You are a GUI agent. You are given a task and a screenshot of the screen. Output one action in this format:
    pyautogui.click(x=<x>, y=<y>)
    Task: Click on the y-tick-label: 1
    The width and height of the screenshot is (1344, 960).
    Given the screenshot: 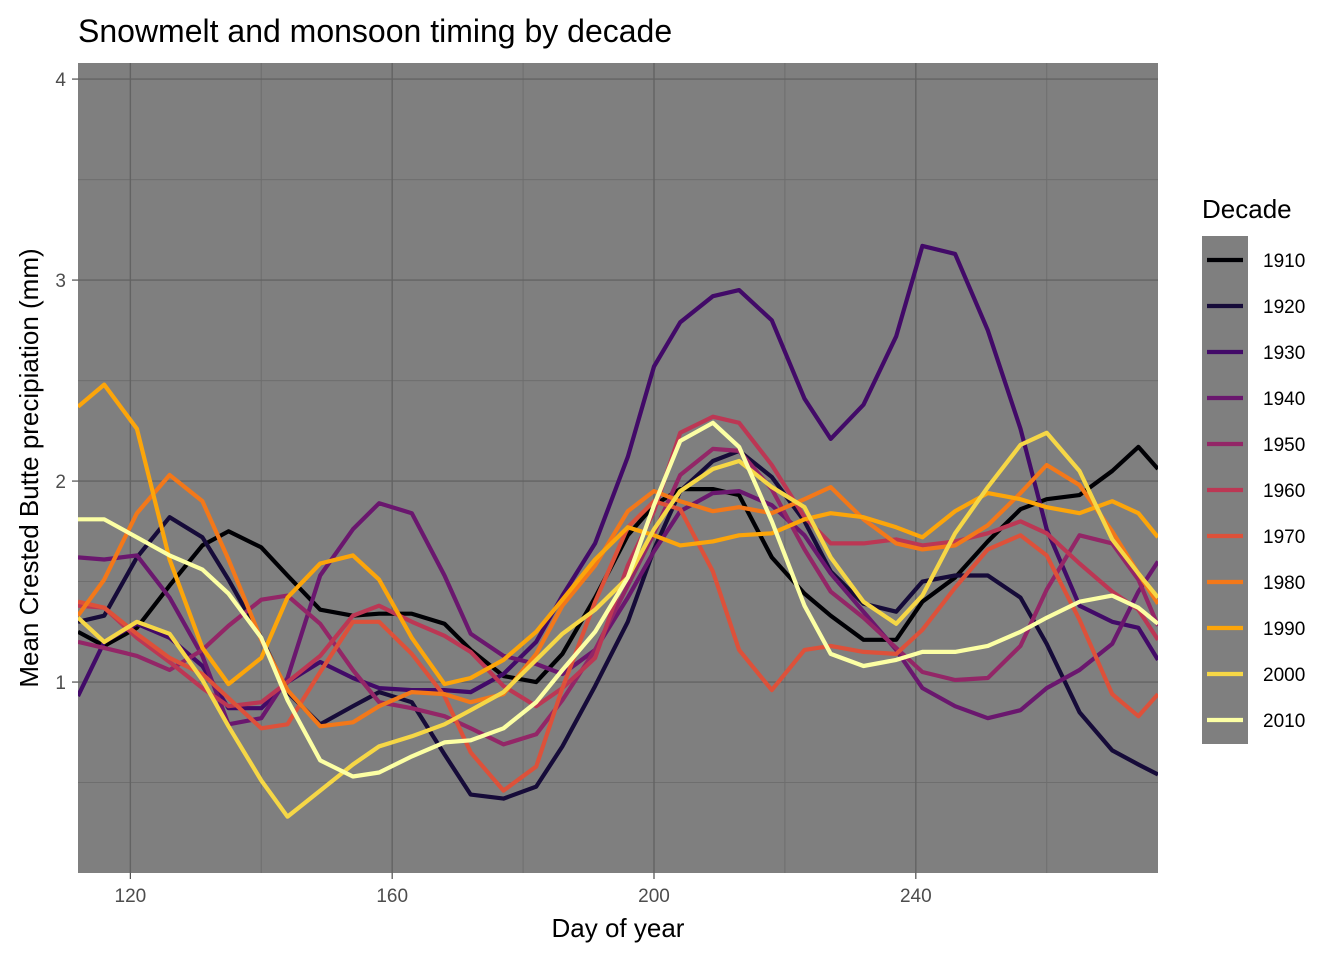 What is the action you would take?
    pyautogui.click(x=60, y=683)
    